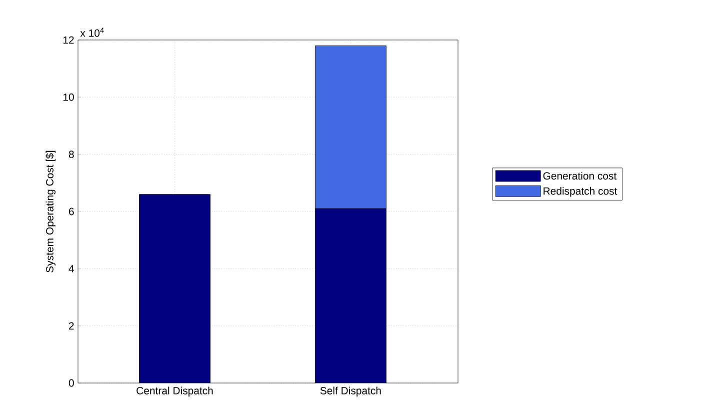  Describe the element at coordinates (71, 212) in the screenshot. I see `y-tick-label: 6` at that location.